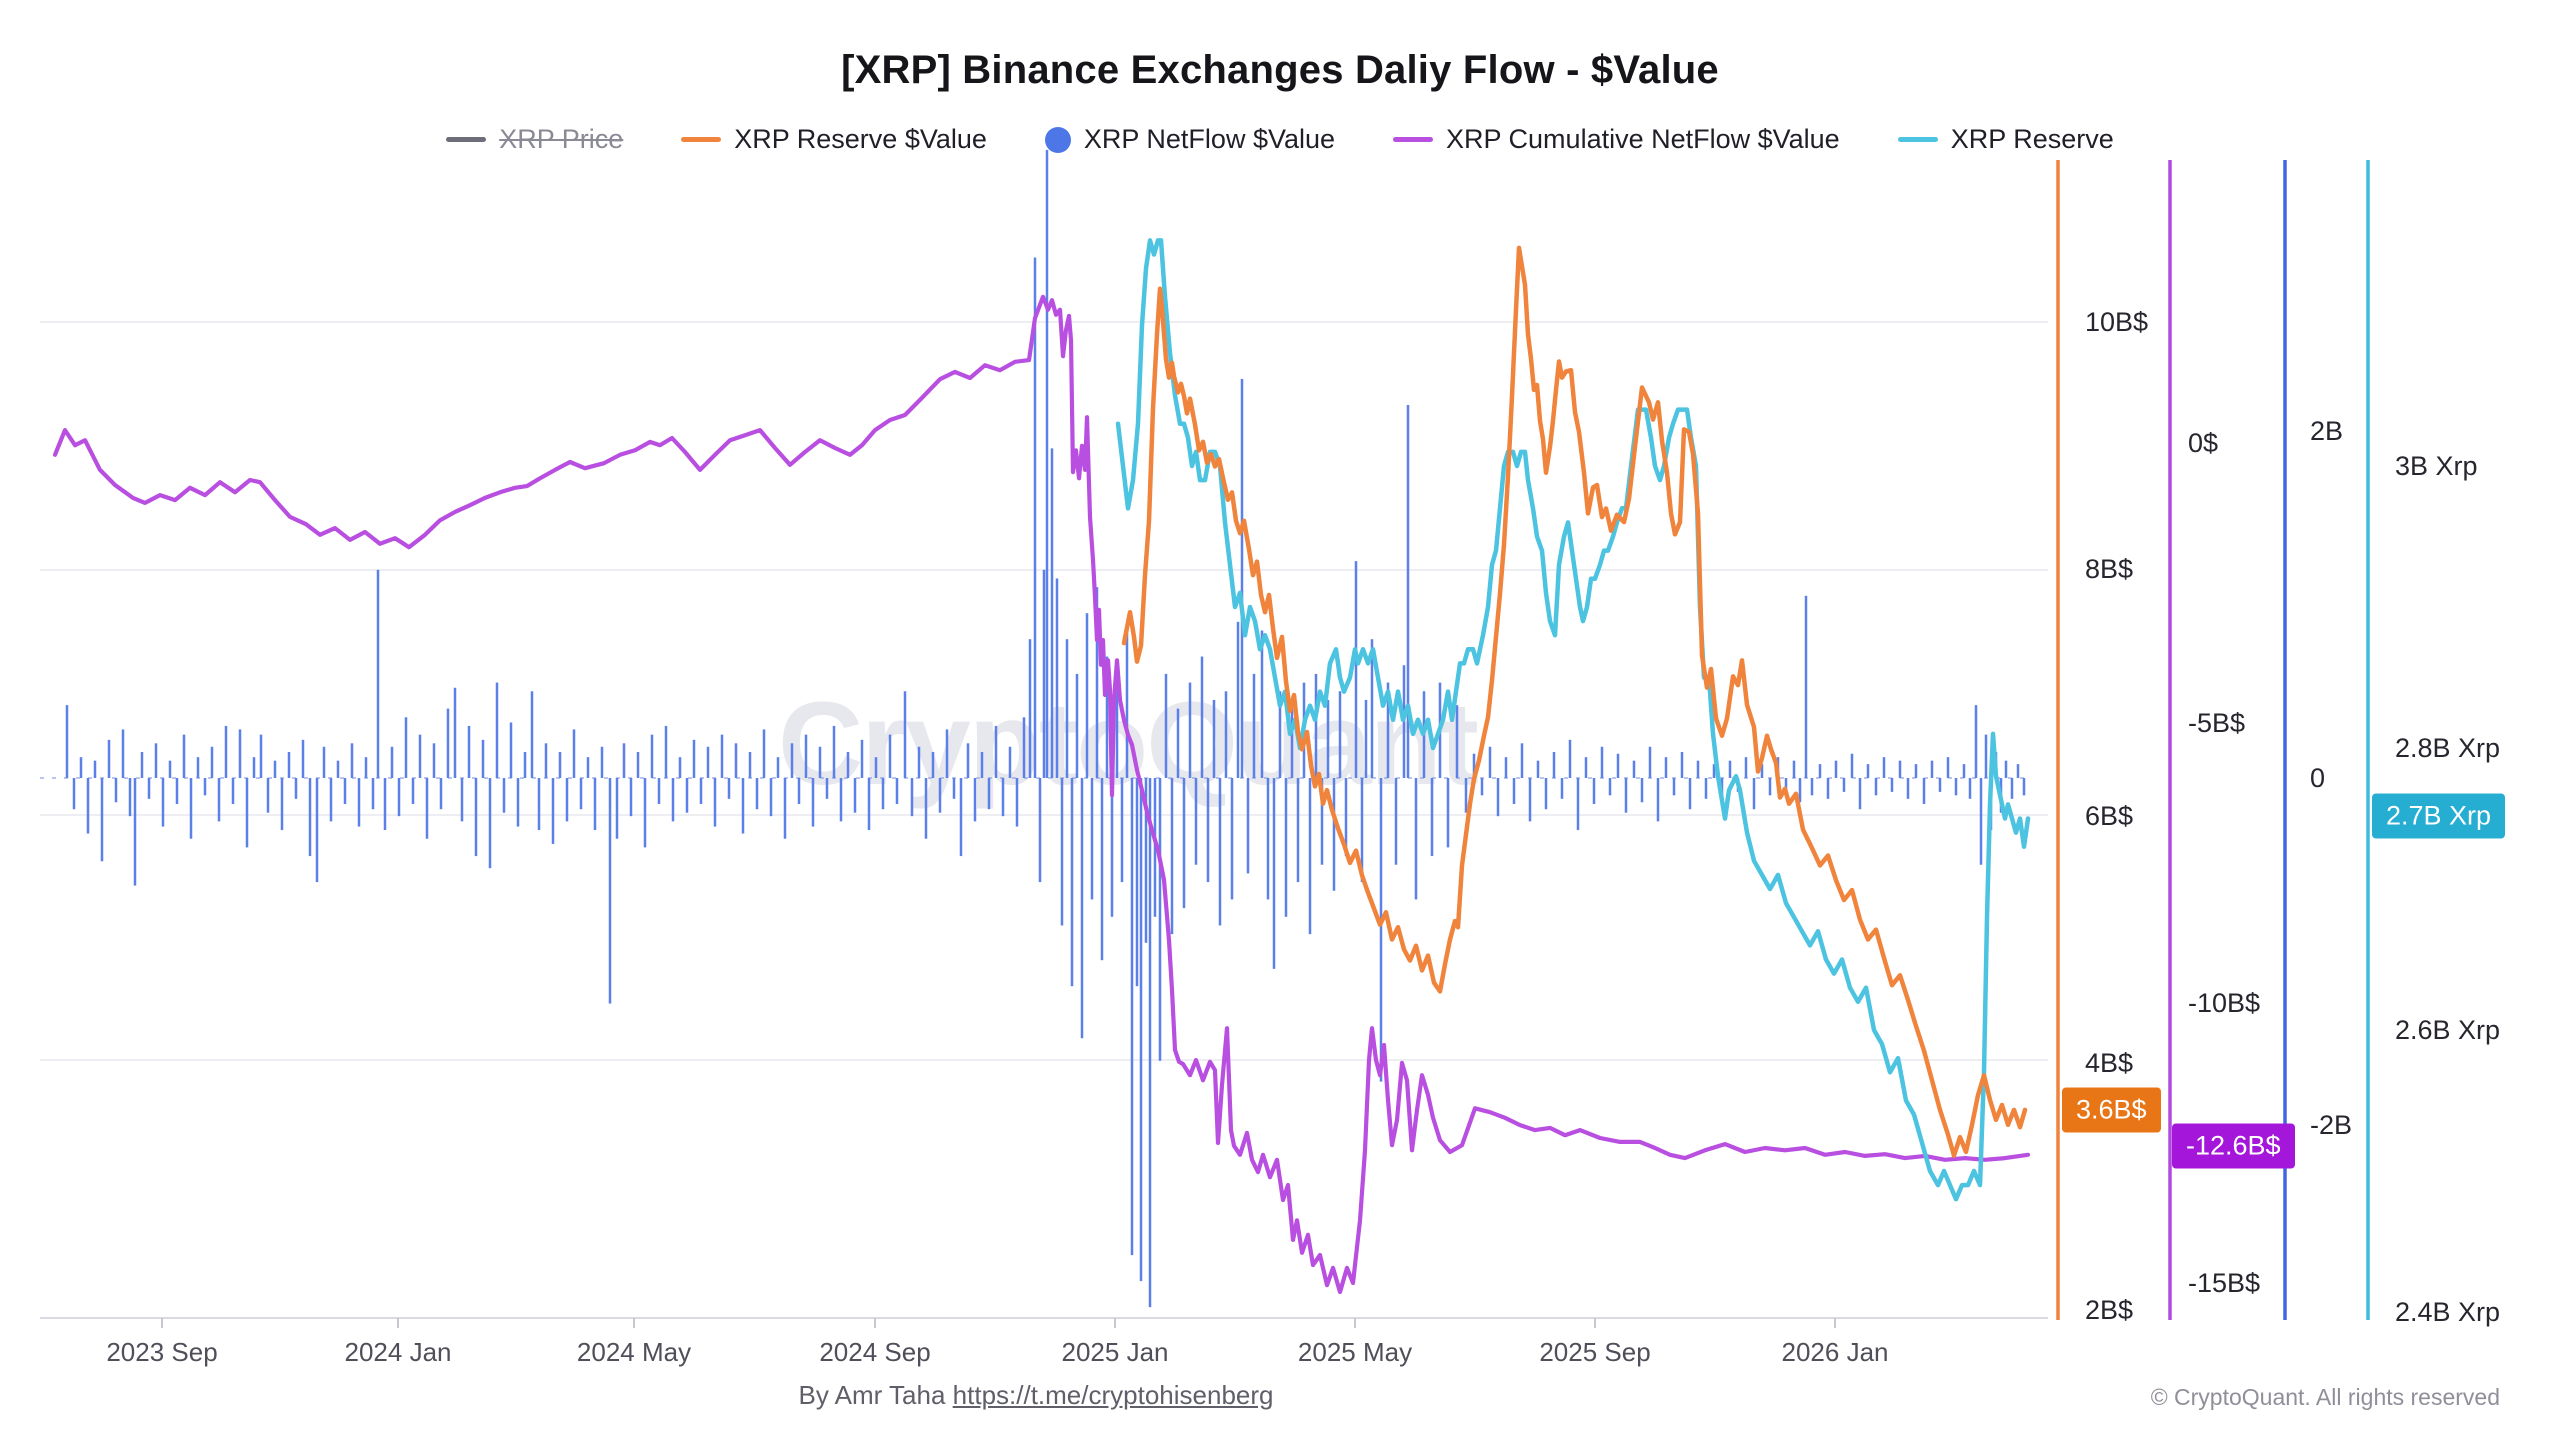 This screenshot has width=2560, height=1440. I want to click on axis-tick-label-reserve_xrp: 3B Xrp, so click(2436, 466).